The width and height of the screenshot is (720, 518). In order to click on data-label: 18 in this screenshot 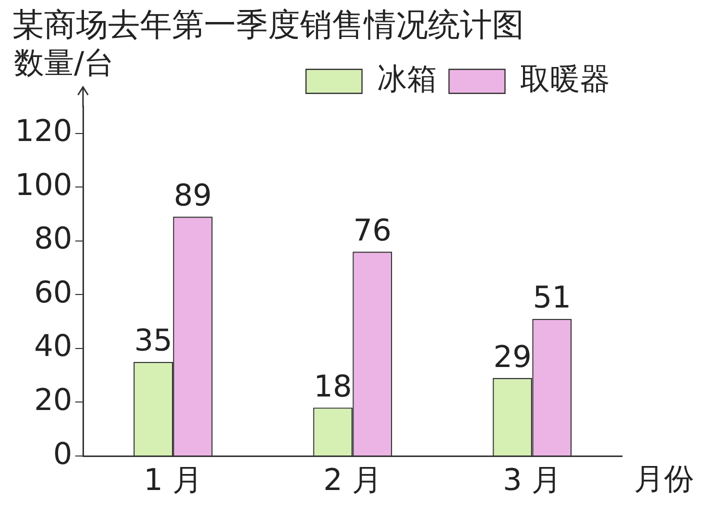, I will do `click(333, 386)`.